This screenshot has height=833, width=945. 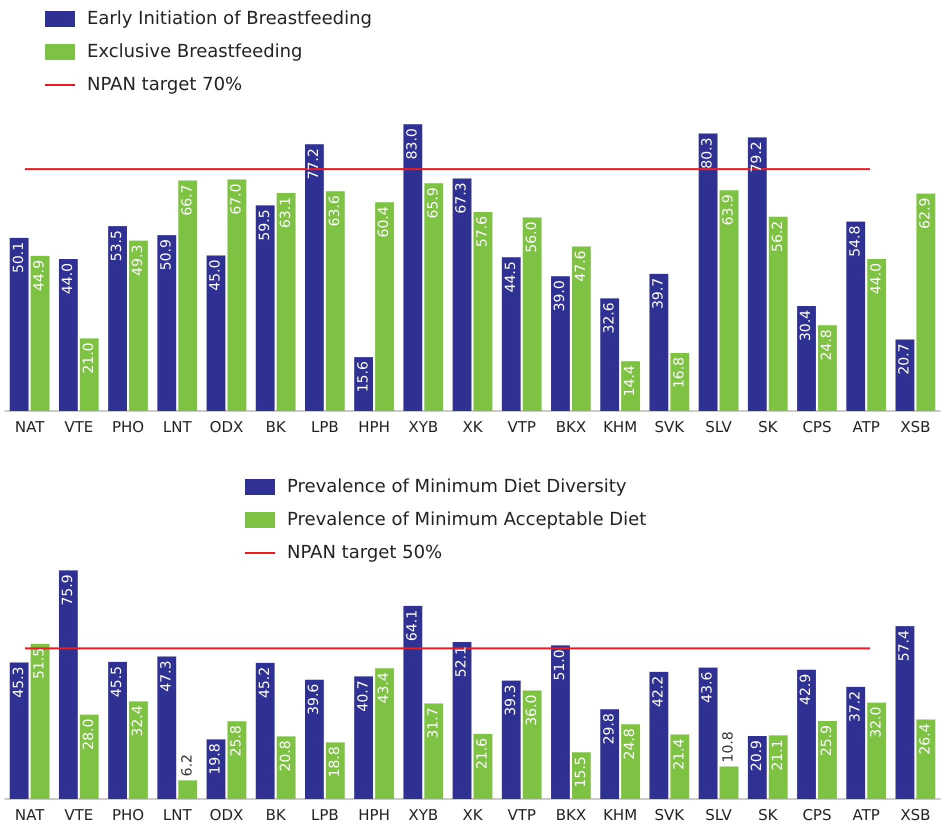 I want to click on data-label: 40.7, so click(x=363, y=696).